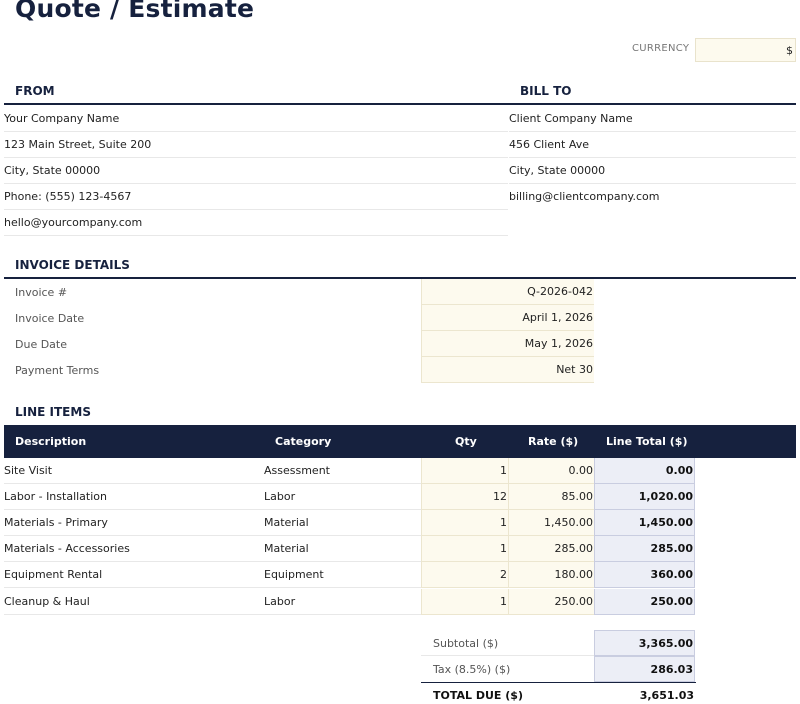 The image size is (800, 704). Describe the element at coordinates (549, 144) in the screenshot. I see `bill-to-address: 456 Client Ave` at that location.